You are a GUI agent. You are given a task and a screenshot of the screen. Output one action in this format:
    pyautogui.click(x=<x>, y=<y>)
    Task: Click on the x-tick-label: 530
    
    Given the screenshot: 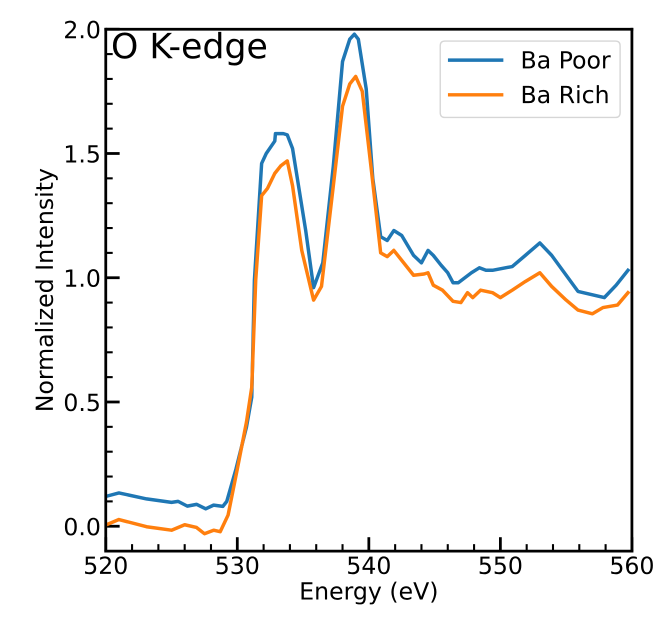 What is the action you would take?
    pyautogui.click(x=237, y=565)
    